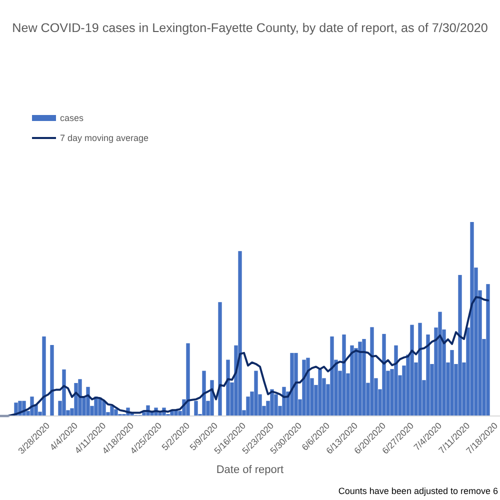 This screenshot has height=500, width=500. I want to click on legend-label: 7 day moving average, so click(104, 138).